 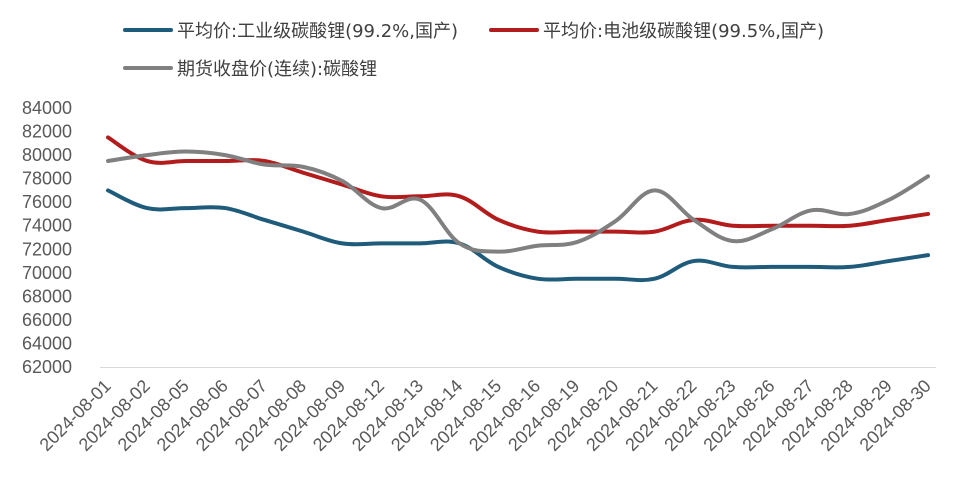 I want to click on legend-item: 平均价:电池级碳酸锂(99.5%,国产), so click(x=656, y=31).